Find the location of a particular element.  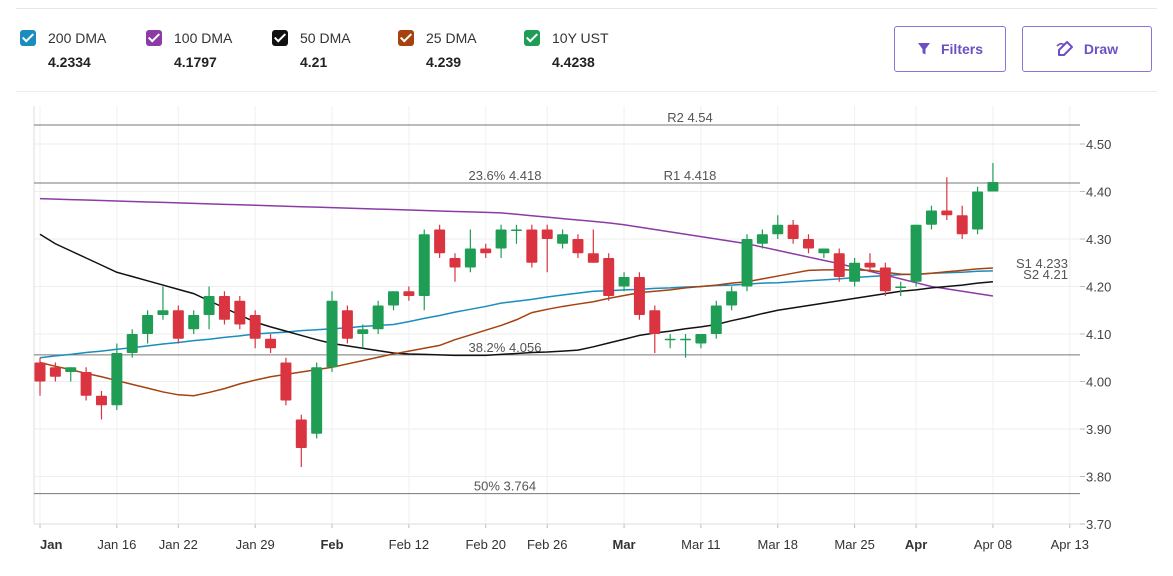

level-label: S2 4.21 is located at coordinates (1045, 274).